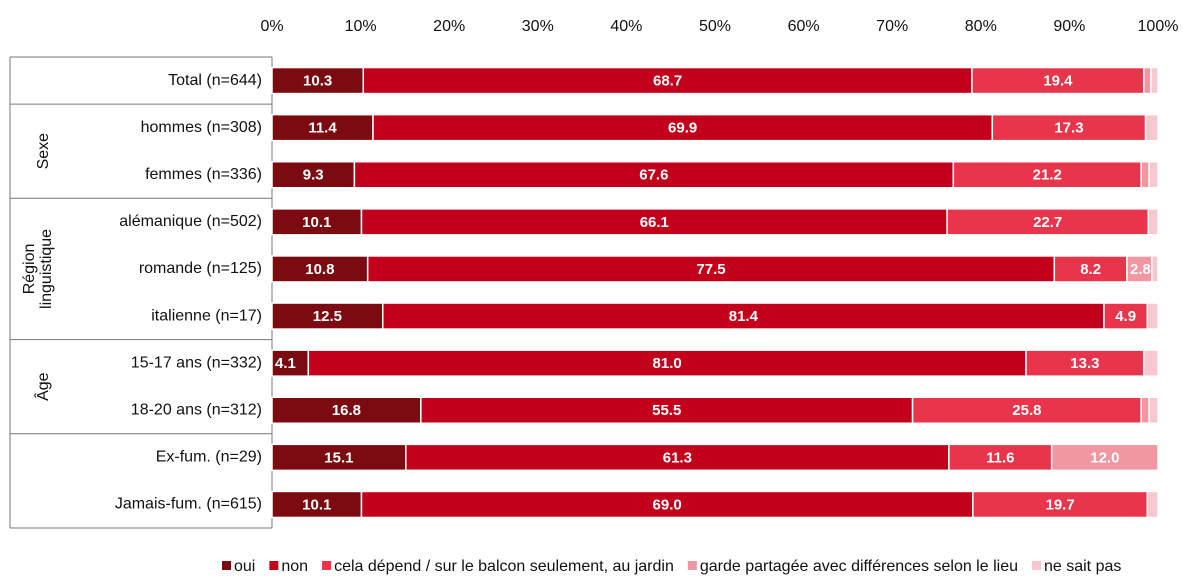 This screenshot has width=1183, height=586. What do you see at coordinates (271, 26) in the screenshot?
I see `x-tick-label: 0%` at bounding box center [271, 26].